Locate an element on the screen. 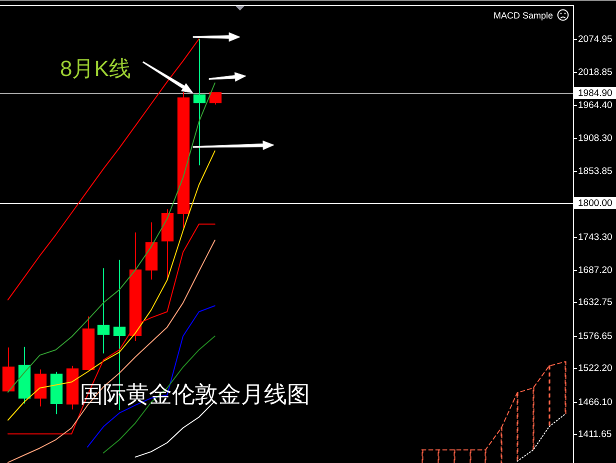 Image resolution: width=616 pixels, height=463 pixels. ref-line-label: 1984.90 is located at coordinates (595, 93).